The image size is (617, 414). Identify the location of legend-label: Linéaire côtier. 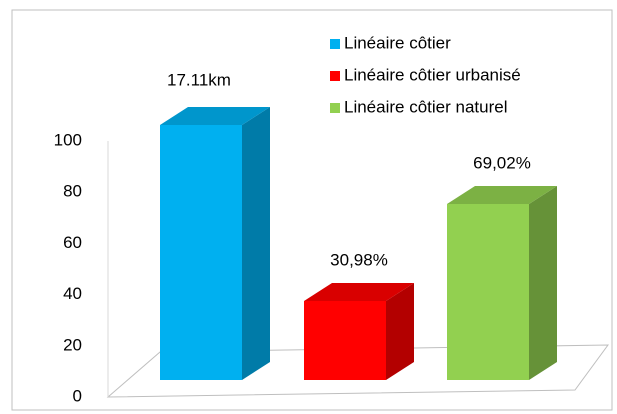
(397, 42).